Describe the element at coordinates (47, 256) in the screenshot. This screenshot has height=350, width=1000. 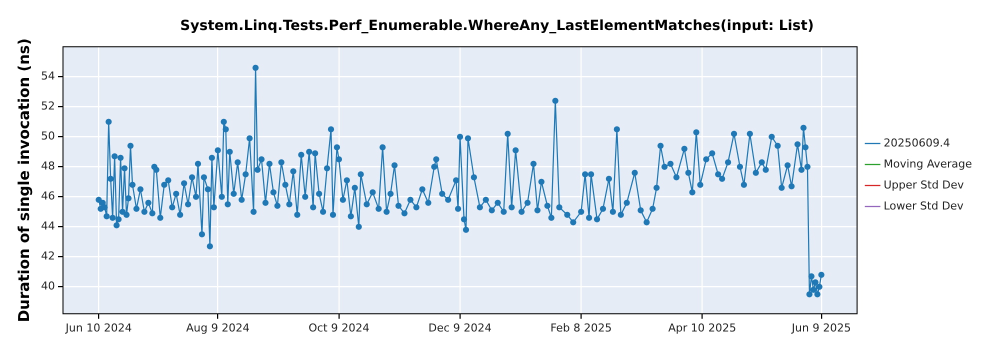
I see `y-tick-label: 42` at that location.